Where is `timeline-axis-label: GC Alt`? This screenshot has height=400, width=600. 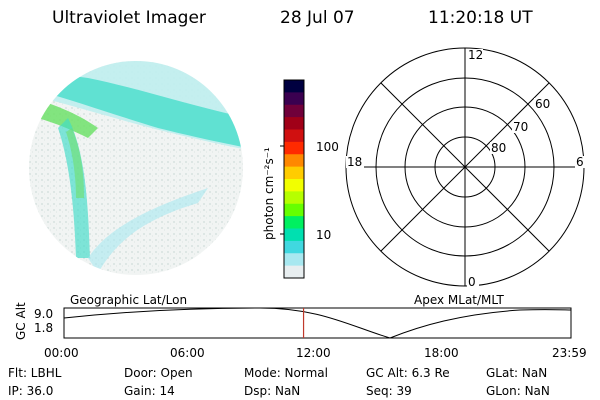 timeline-axis-label: GC Alt is located at coordinates (21, 321).